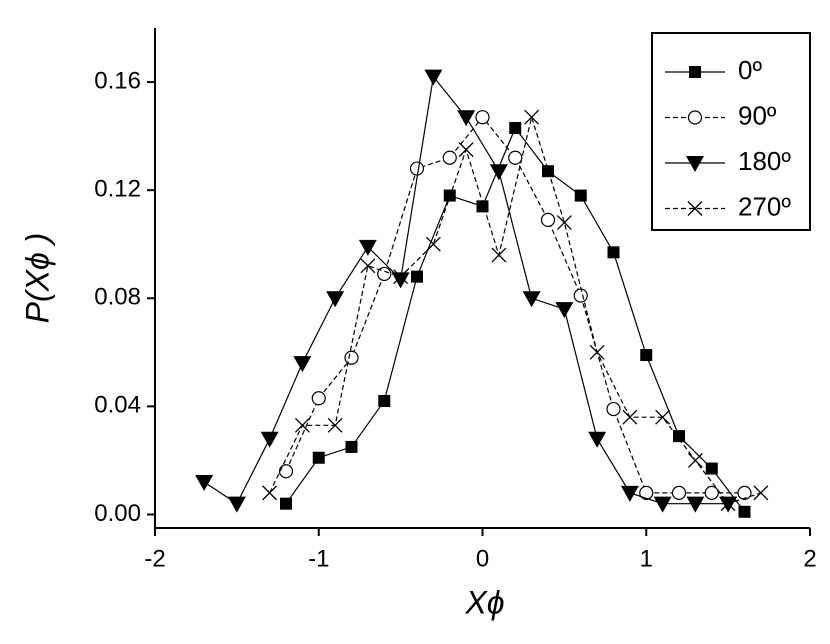  I want to click on y-axis-label: P(Xϕ ), so click(37, 278).